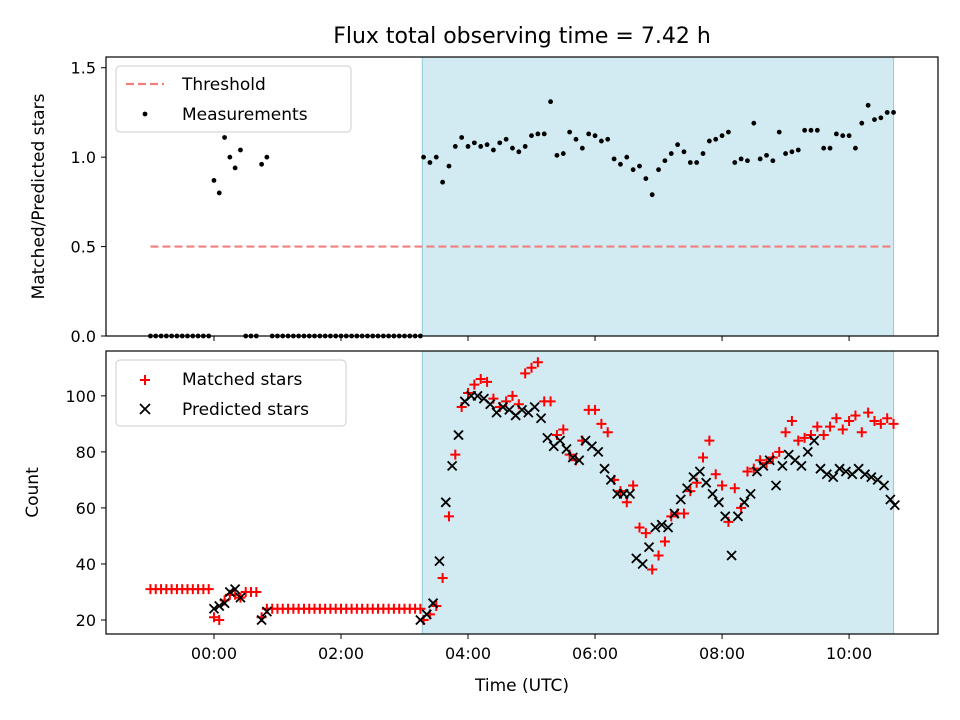 This screenshot has width=960, height=720. I want to click on legend: Threshold Measurements, so click(233, 99).